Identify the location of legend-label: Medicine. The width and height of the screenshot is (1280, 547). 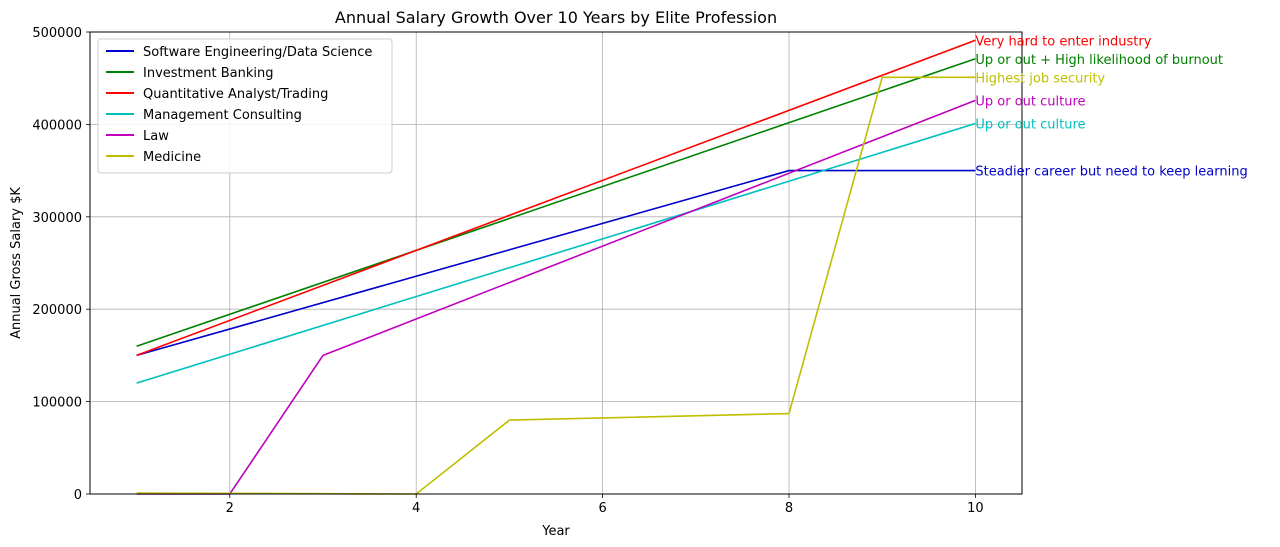
(172, 157).